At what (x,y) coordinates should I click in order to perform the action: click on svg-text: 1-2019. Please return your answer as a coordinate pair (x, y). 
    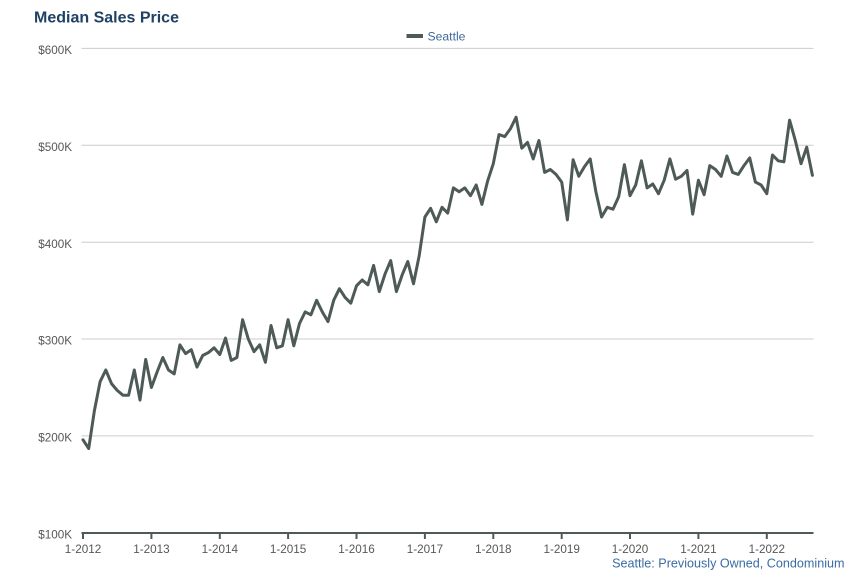
    Looking at the image, I should click on (561, 549).